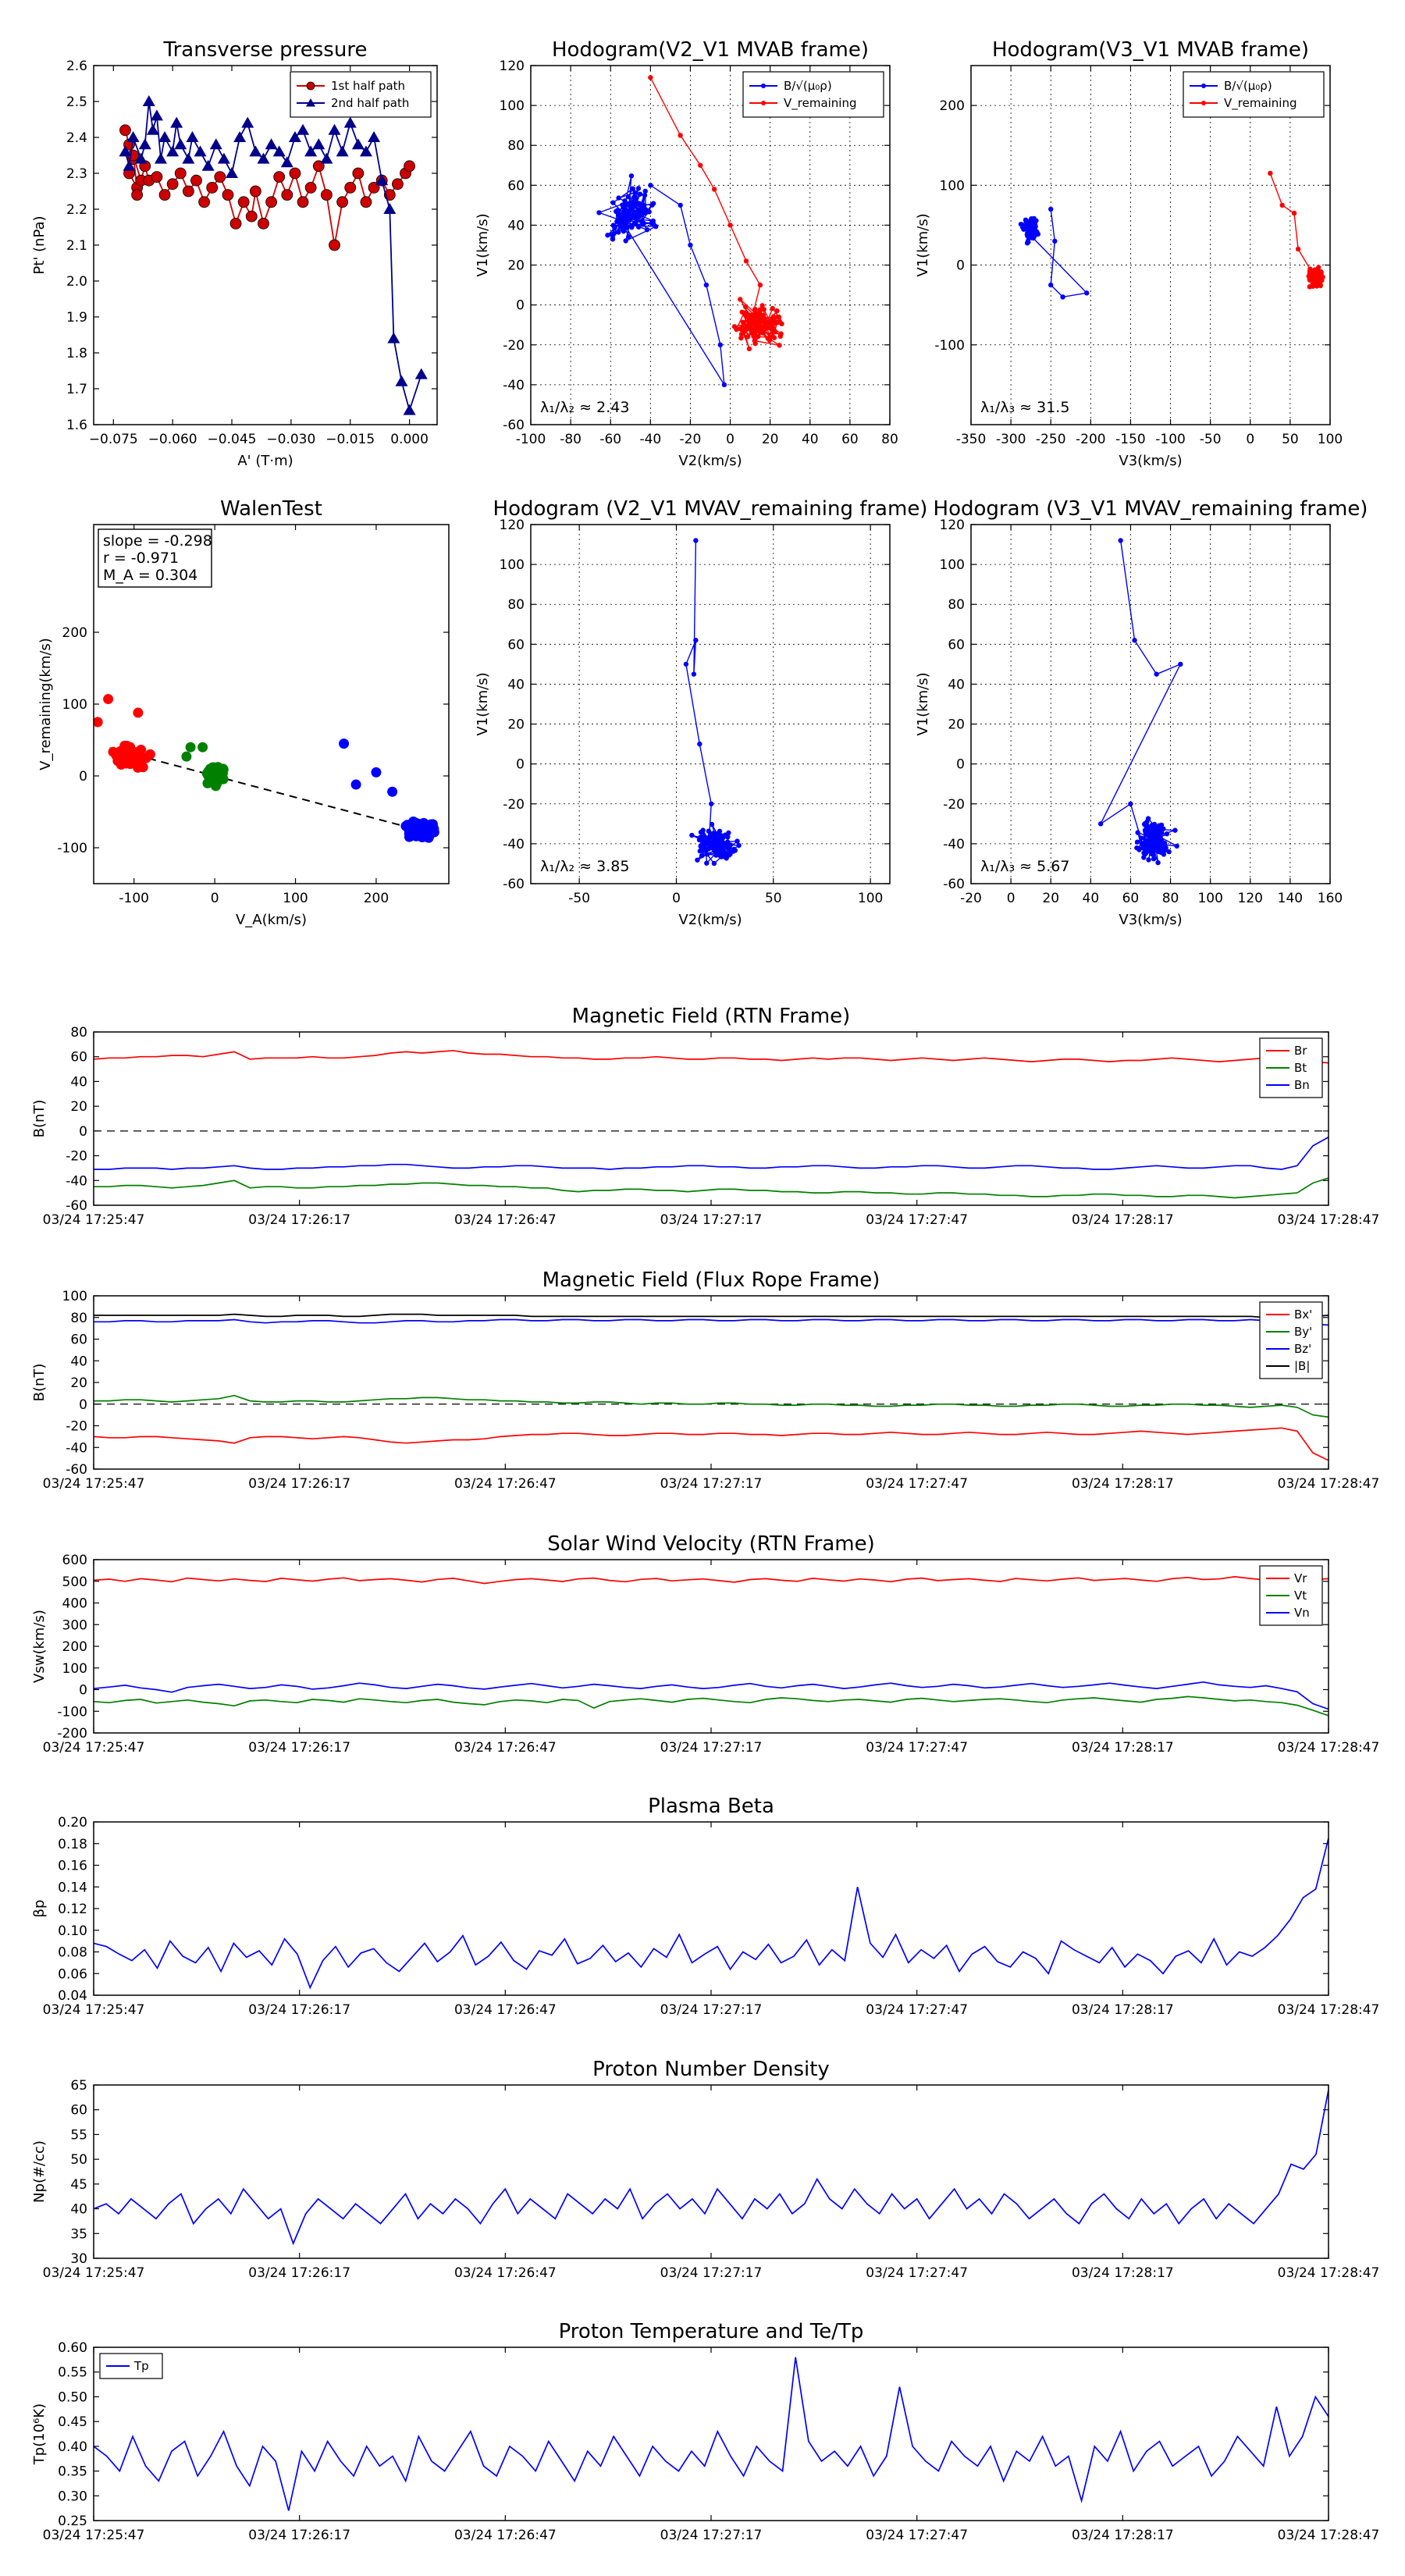 The width and height of the screenshot is (1405, 2576). I want to click on walen_test-ytick-label: 200, so click(74, 633).